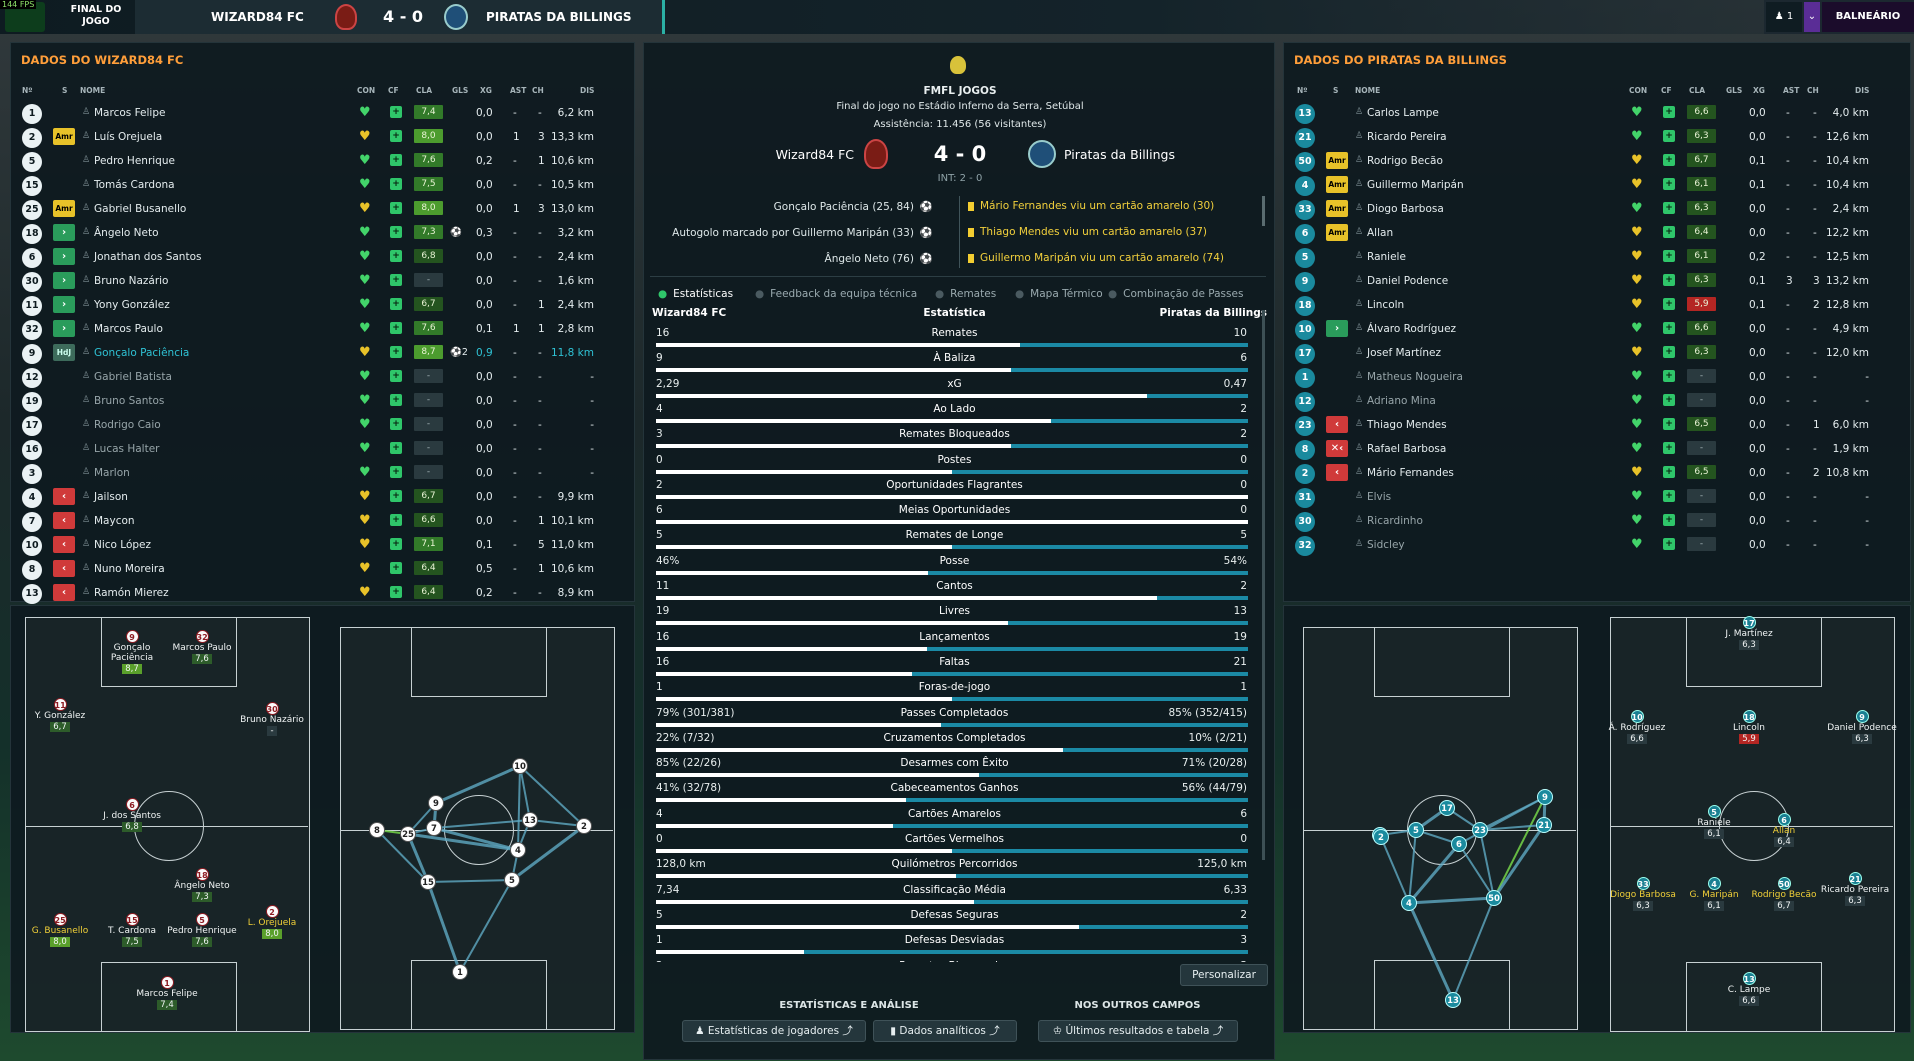  What do you see at coordinates (133, 377) in the screenshot?
I see `player-name: Gabriel Batista` at bounding box center [133, 377].